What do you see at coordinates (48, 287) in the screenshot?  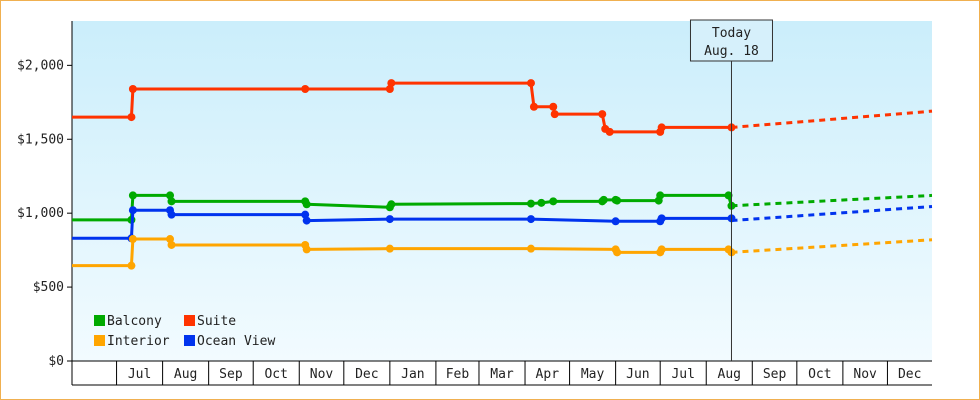 I see `y-tick-label: $500` at bounding box center [48, 287].